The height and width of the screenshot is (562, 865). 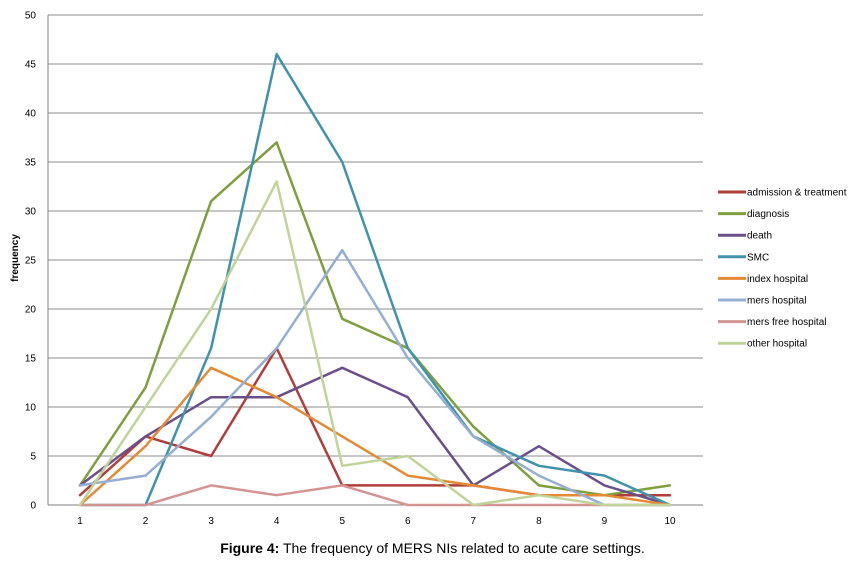 What do you see at coordinates (31, 212) in the screenshot?
I see `y-tick-label: 30` at bounding box center [31, 212].